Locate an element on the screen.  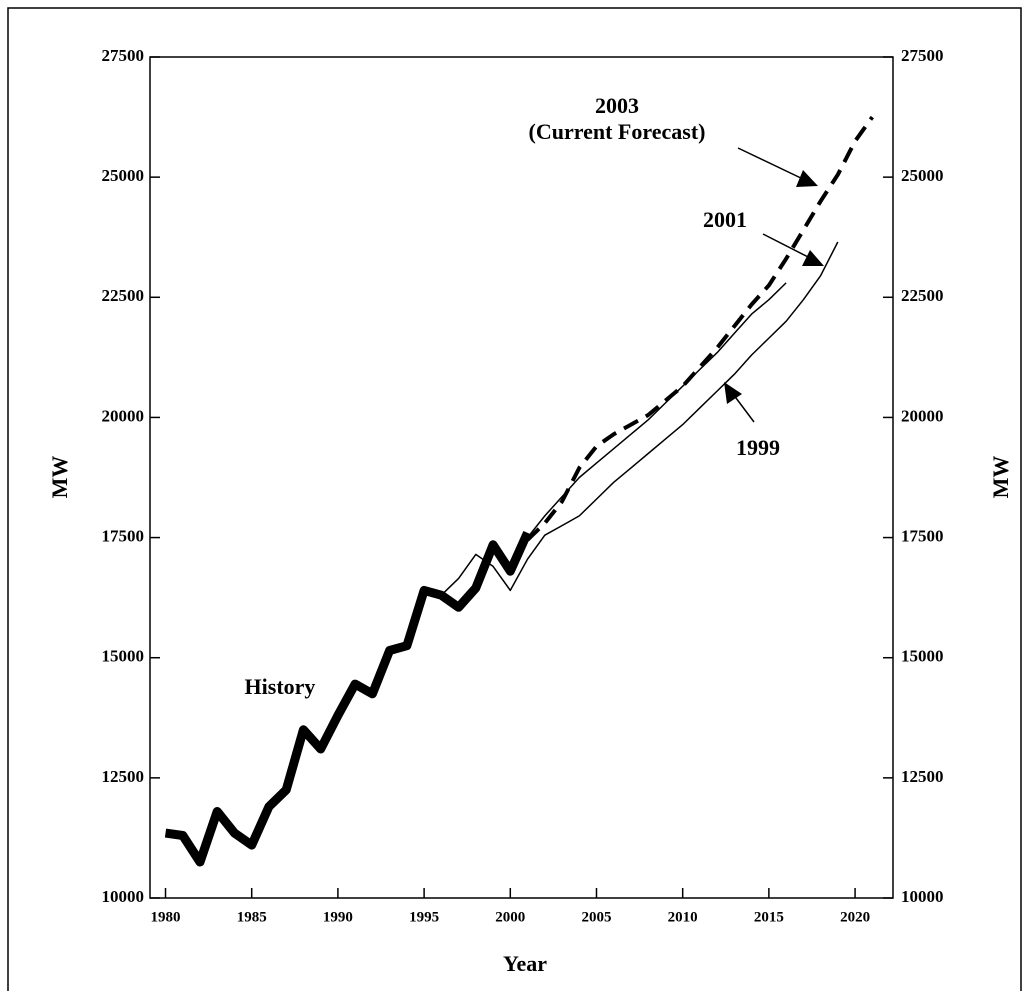
x-tick-label: 2020 is located at coordinates (855, 917).